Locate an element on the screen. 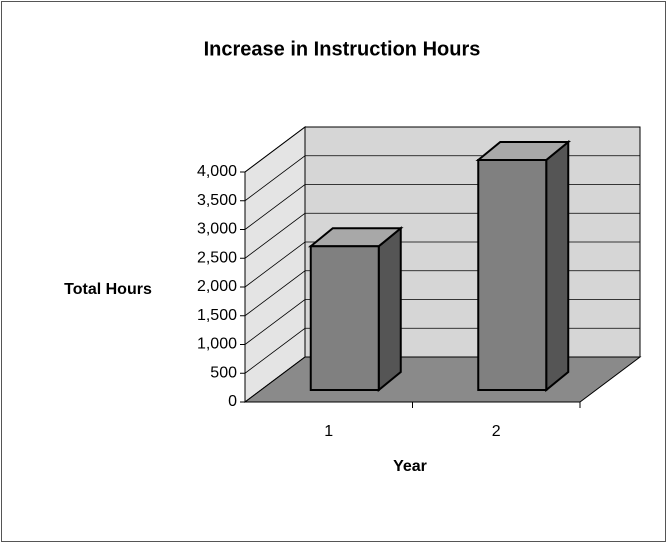 This screenshot has width=669, height=544. grid-line is located at coordinates (442, 149).